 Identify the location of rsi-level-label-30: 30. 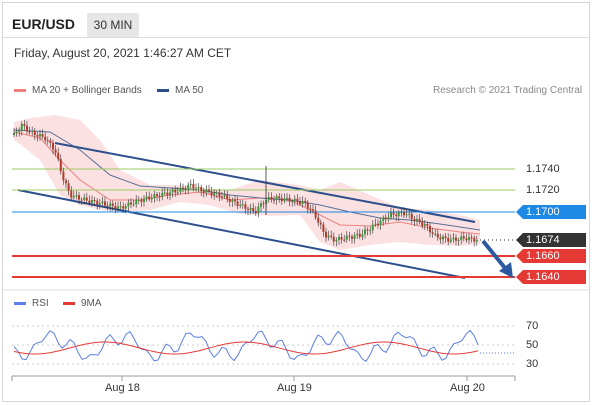
(532, 364).